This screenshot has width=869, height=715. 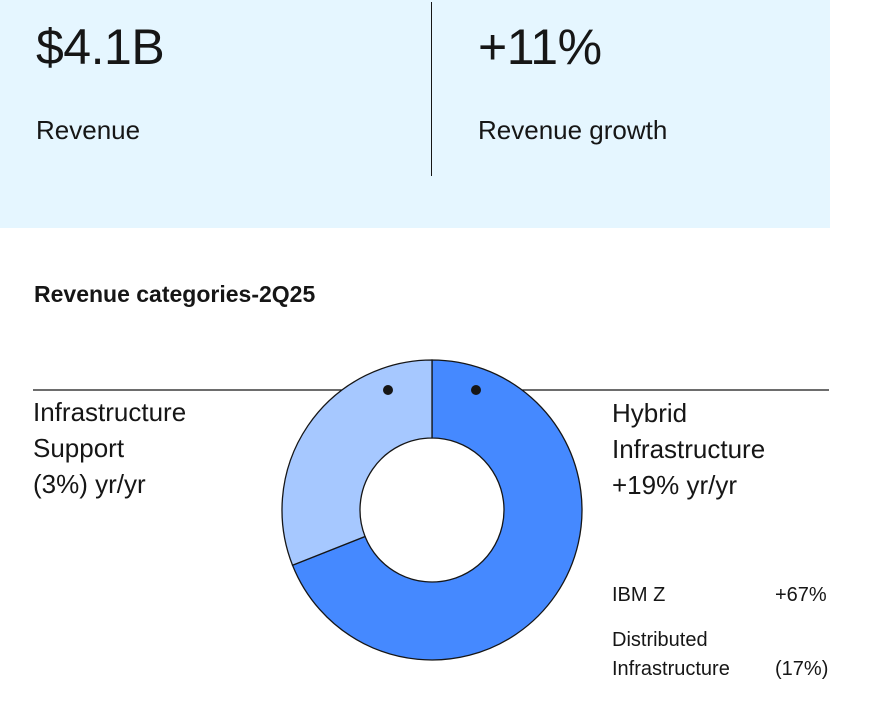 I want to click on kpi-divider, so click(x=431, y=89).